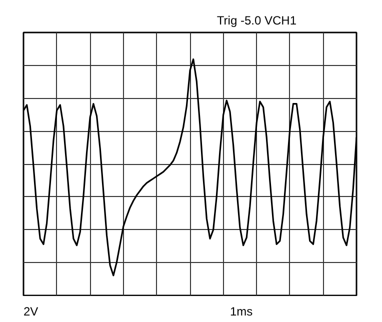 This screenshot has height=322, width=382. Describe the element at coordinates (241, 311) in the screenshot. I see `text: 1ms` at that location.